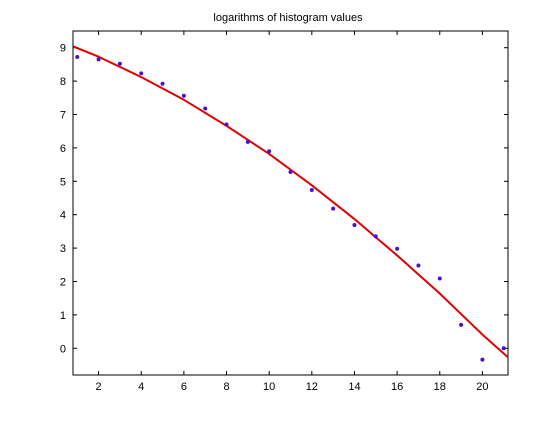 Image resolution: width=560 pixels, height=425 pixels. Describe the element at coordinates (288, 18) in the screenshot. I see `chart-title: logarithms of histogram values` at that location.